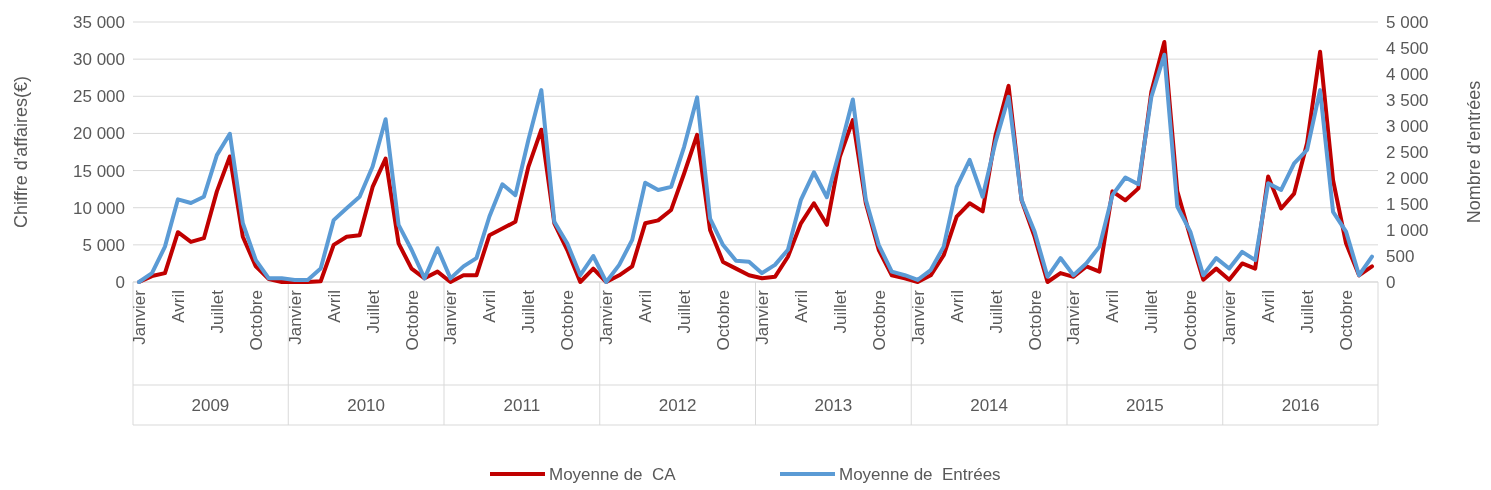 The height and width of the screenshot is (490, 1491). I want to click on y2-tick-label: 3 000, so click(1407, 126).